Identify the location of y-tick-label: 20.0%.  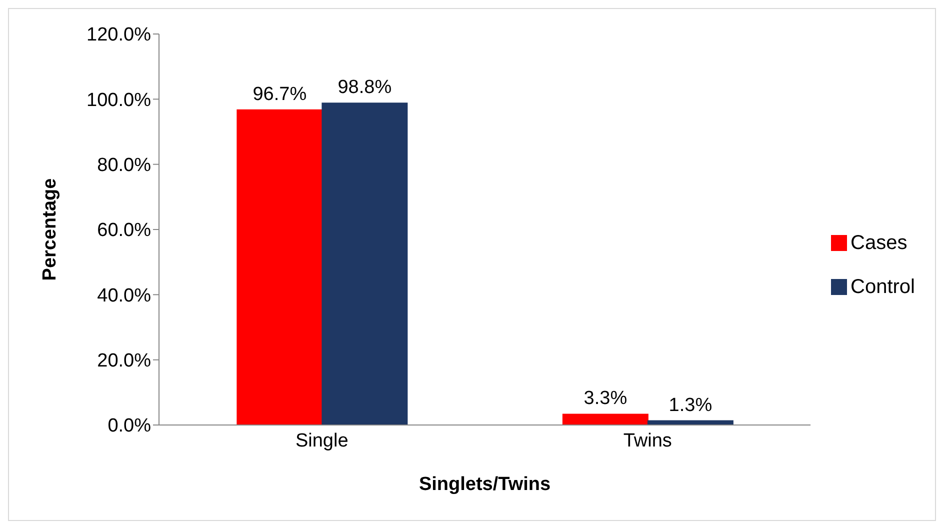
(124, 361).